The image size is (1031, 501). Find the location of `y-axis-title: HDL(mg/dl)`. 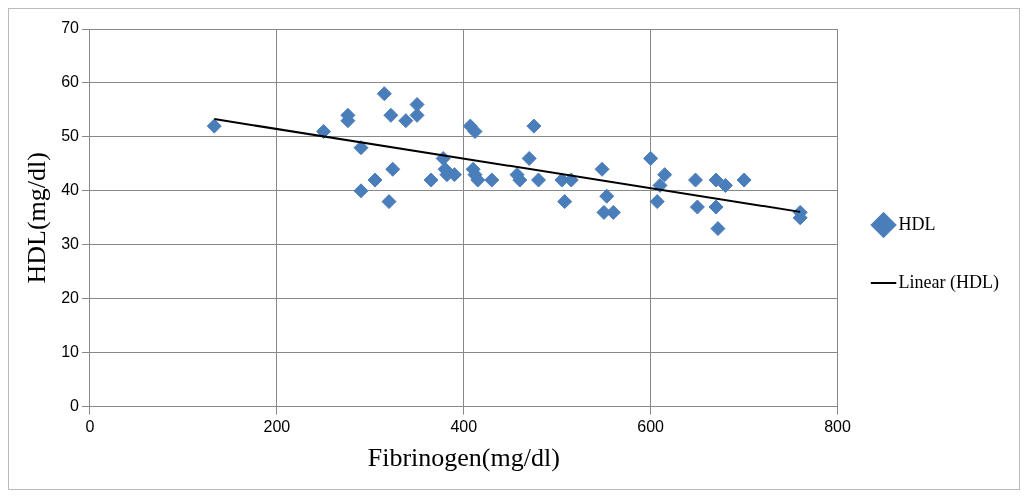

y-axis-title: HDL(mg/dl) is located at coordinates (37, 218).